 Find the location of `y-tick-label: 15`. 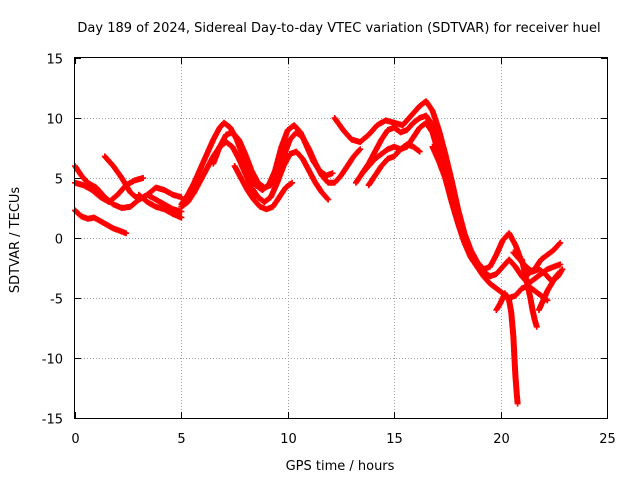

y-tick-label: 15 is located at coordinates (54, 60).